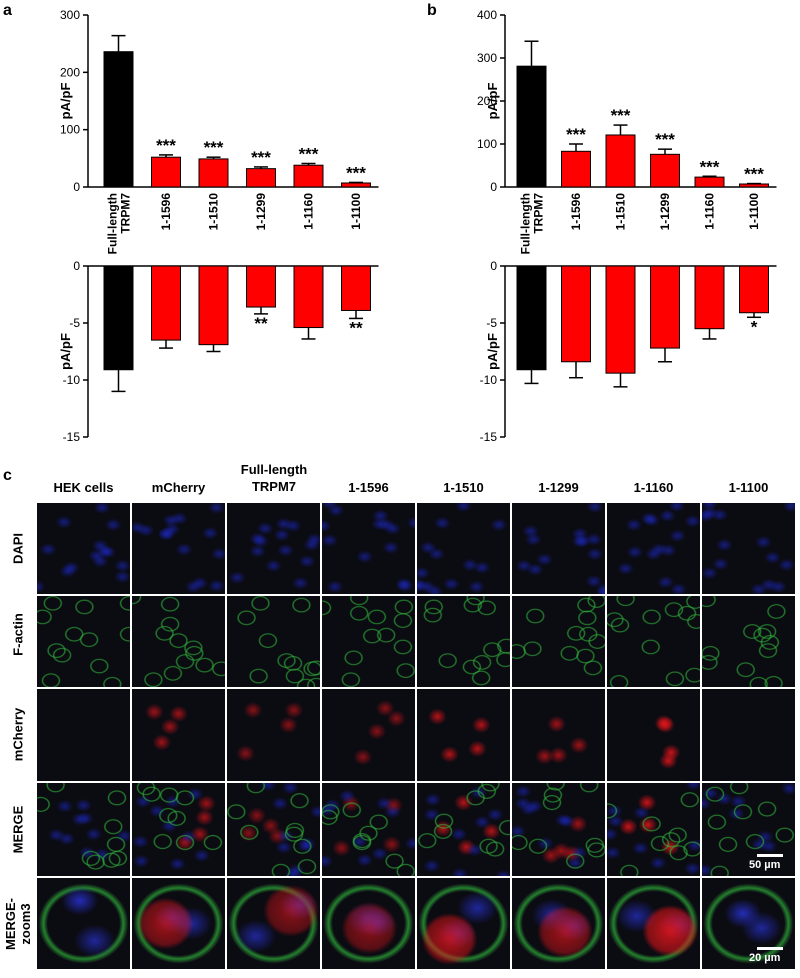 This screenshot has width=800, height=978. I want to click on category-label: 1-1299, so click(665, 212).